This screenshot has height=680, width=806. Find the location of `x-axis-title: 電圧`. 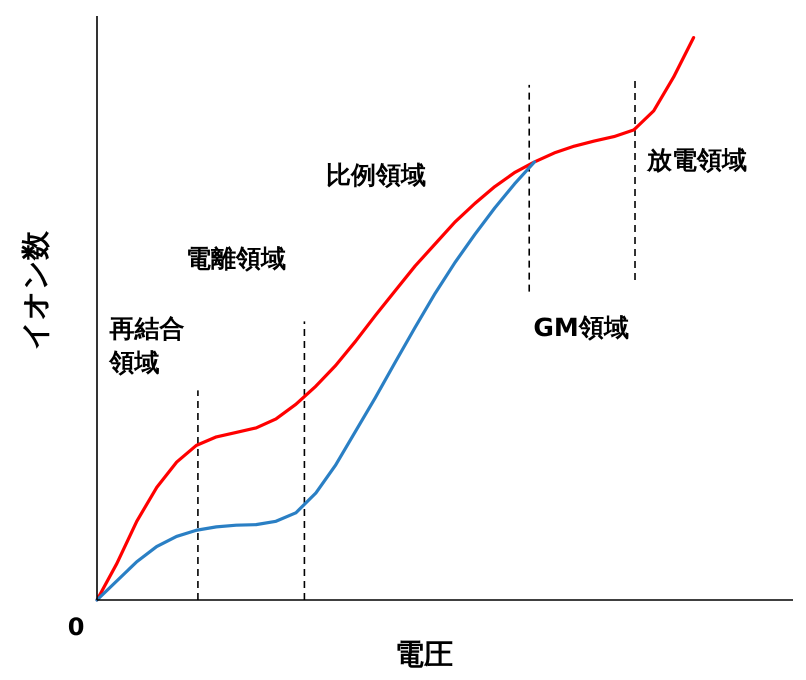

x-axis-title: 電圧 is located at coordinates (424, 654).